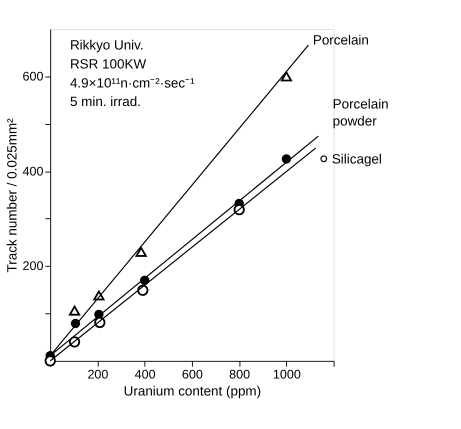  Describe the element at coordinates (145, 374) in the screenshot. I see `x-tick-label: 400` at that location.